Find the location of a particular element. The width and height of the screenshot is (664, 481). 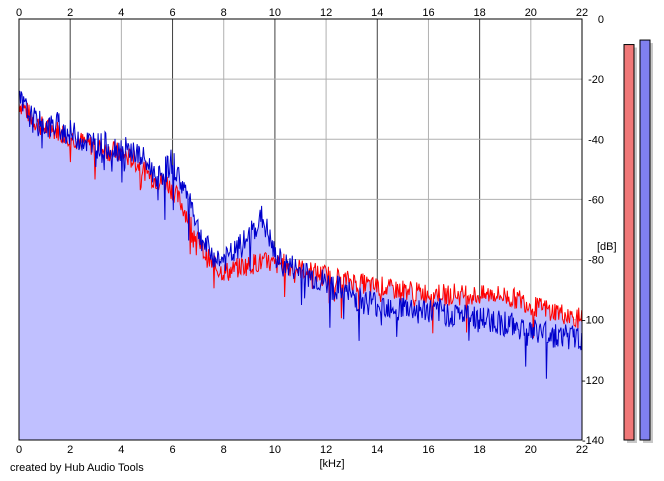

y-tick-label: -60 is located at coordinates (596, 200).